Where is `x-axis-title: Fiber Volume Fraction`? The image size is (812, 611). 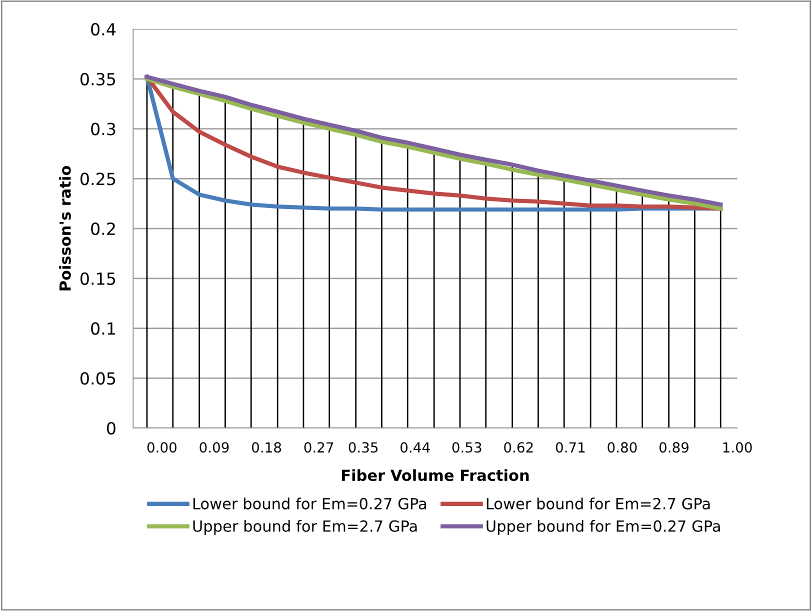
x-axis-title: Fiber Volume Fraction is located at coordinates (435, 475).